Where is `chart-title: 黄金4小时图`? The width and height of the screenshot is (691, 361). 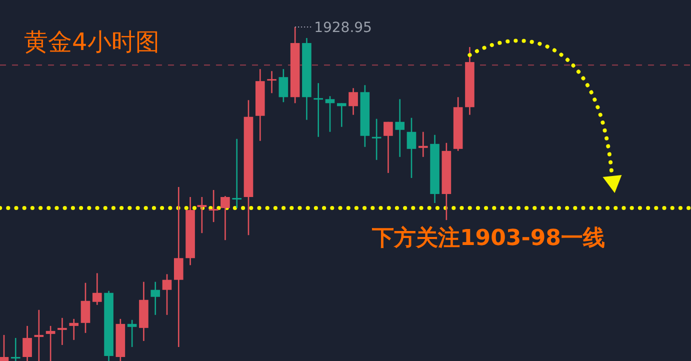 chart-title: 黄金4小时图 is located at coordinates (92, 42).